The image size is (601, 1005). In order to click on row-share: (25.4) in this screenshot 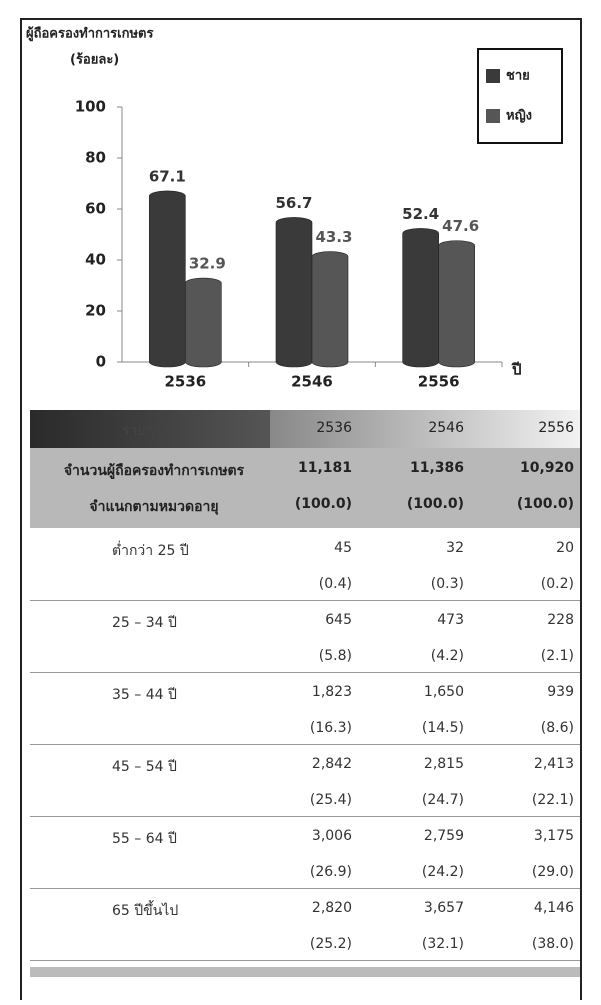, I will do `click(330, 800)`.